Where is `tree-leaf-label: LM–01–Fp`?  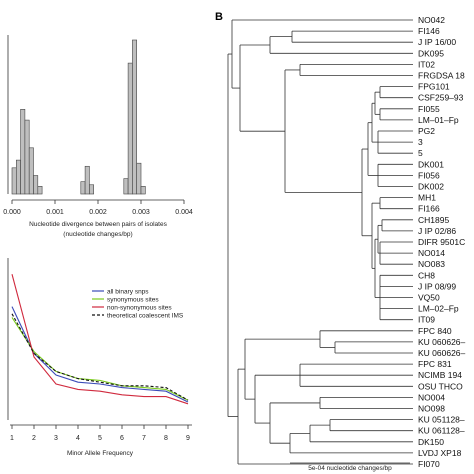
tree-leaf-label: LM–01–Fp is located at coordinates (438, 120).